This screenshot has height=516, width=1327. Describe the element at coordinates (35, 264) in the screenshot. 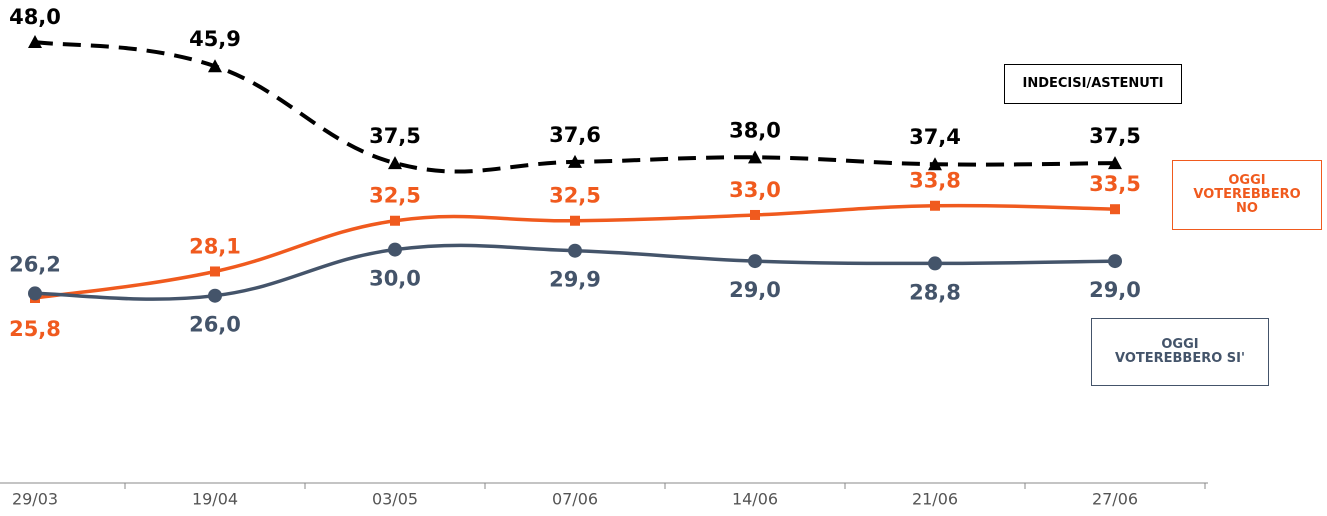

I see `data-label: 26,2` at that location.